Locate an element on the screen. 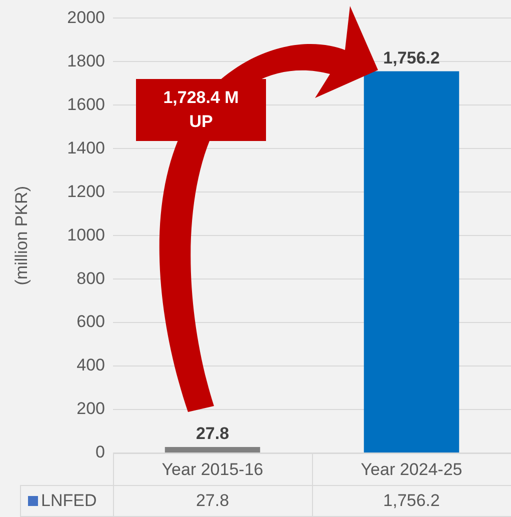  y-tick-label: 600 is located at coordinates (90, 322).